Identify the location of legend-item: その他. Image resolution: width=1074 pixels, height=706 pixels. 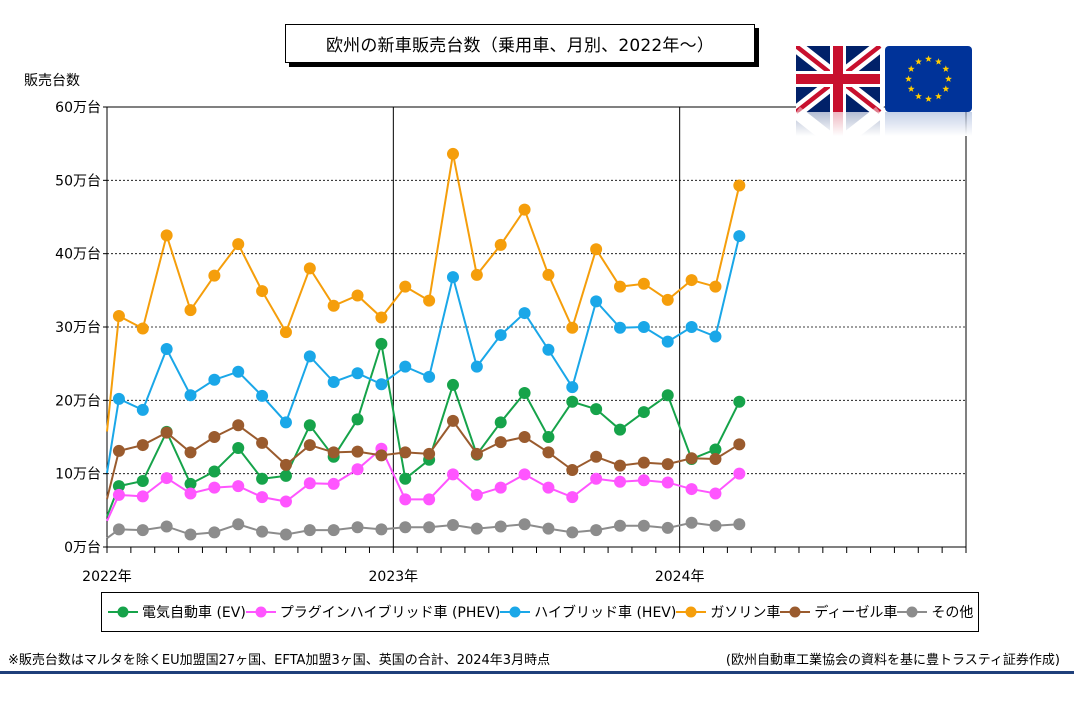
(935, 612).